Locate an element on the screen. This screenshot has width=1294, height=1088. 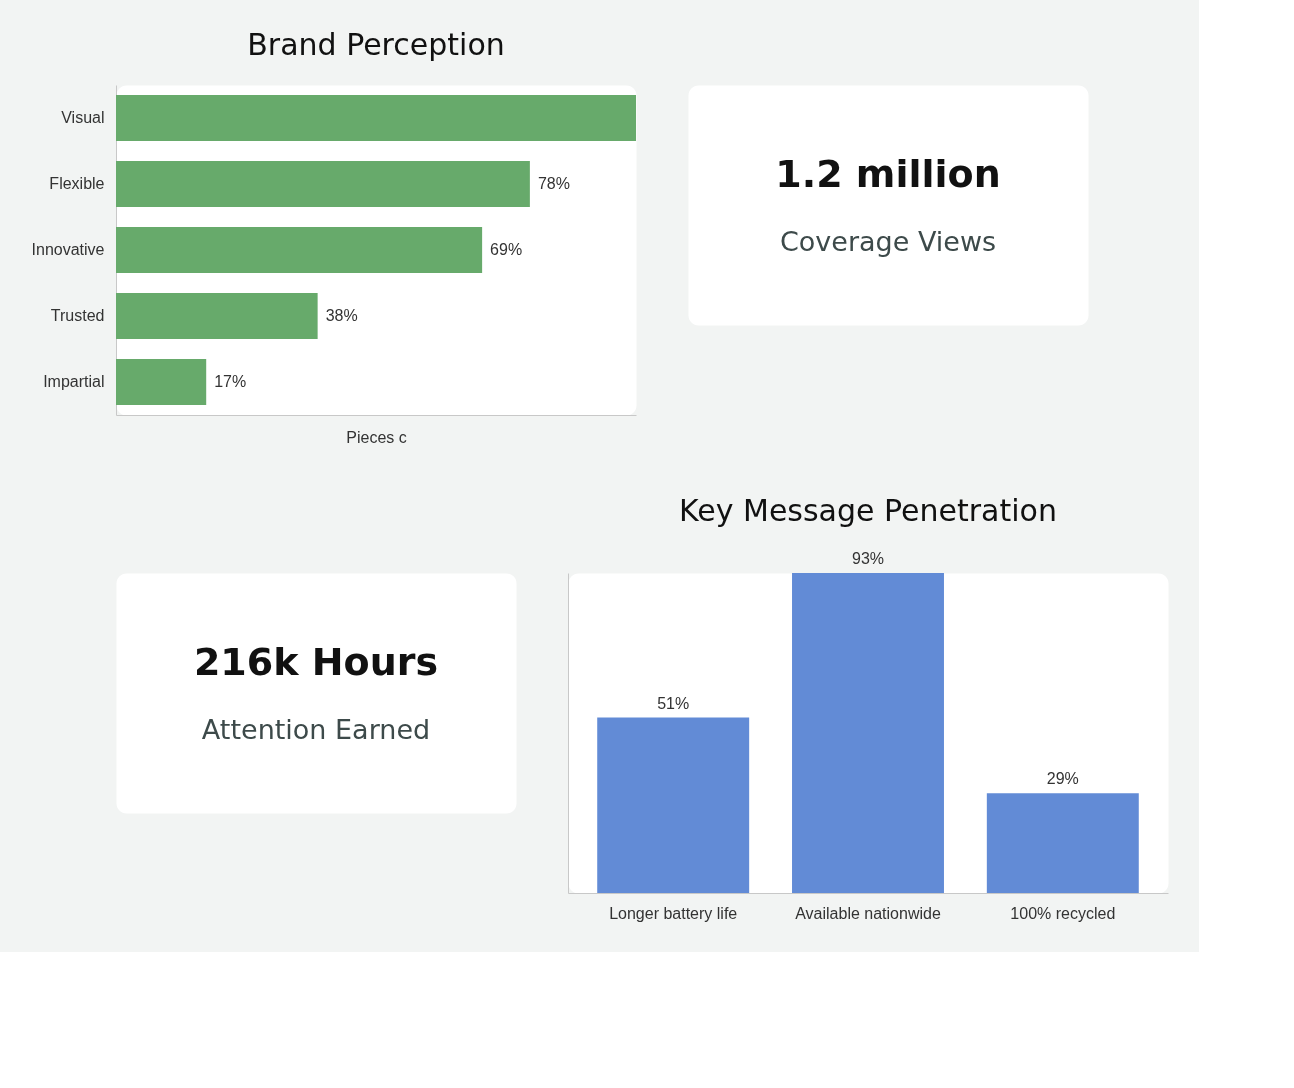
x-tick-label: Available nationwide is located at coordinates (868, 913).